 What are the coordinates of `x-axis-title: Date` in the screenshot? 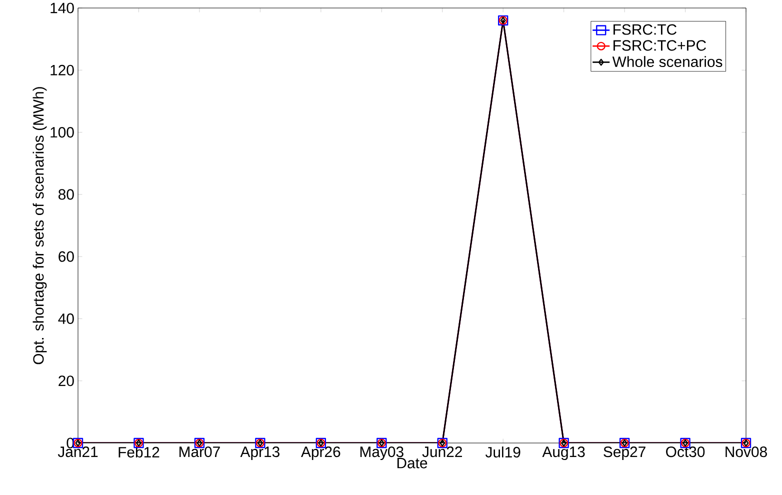 It's located at (412, 463).